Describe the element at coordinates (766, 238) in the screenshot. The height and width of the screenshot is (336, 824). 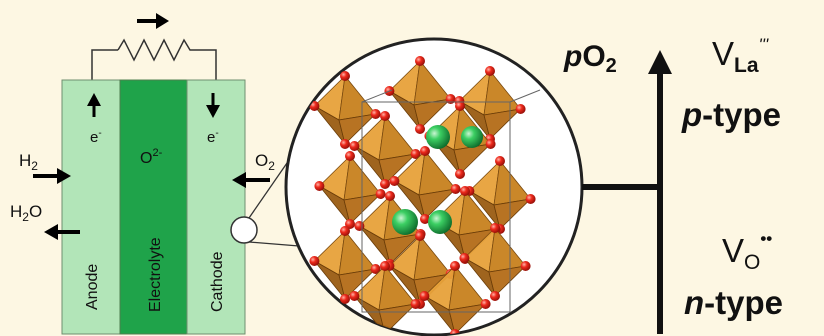
I see `bottom-defect-superscript: ••` at that location.